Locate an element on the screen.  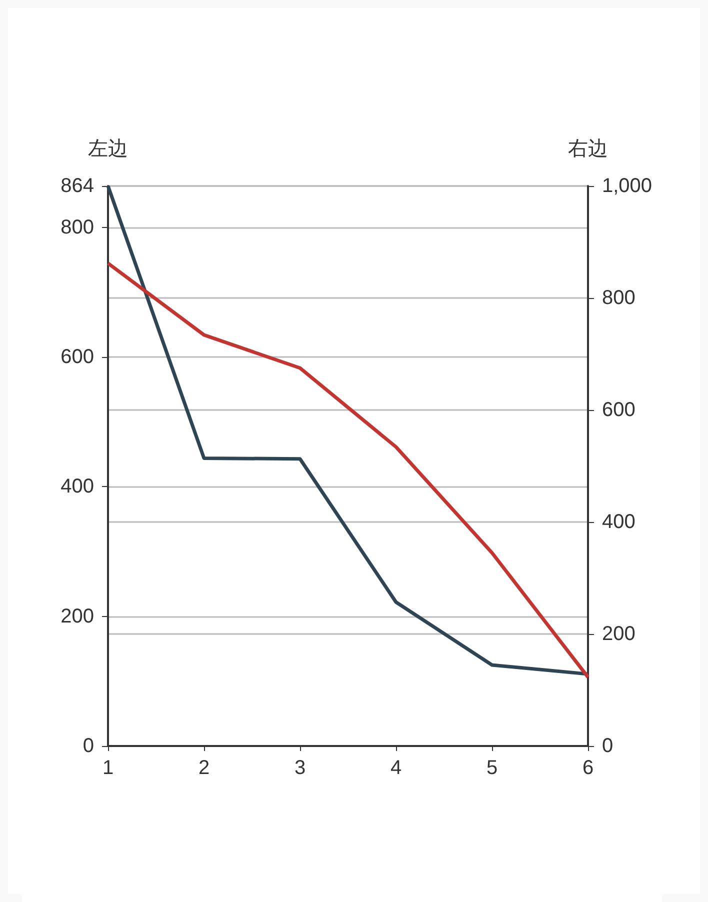
y2-tick-label: 400 is located at coordinates (619, 522).